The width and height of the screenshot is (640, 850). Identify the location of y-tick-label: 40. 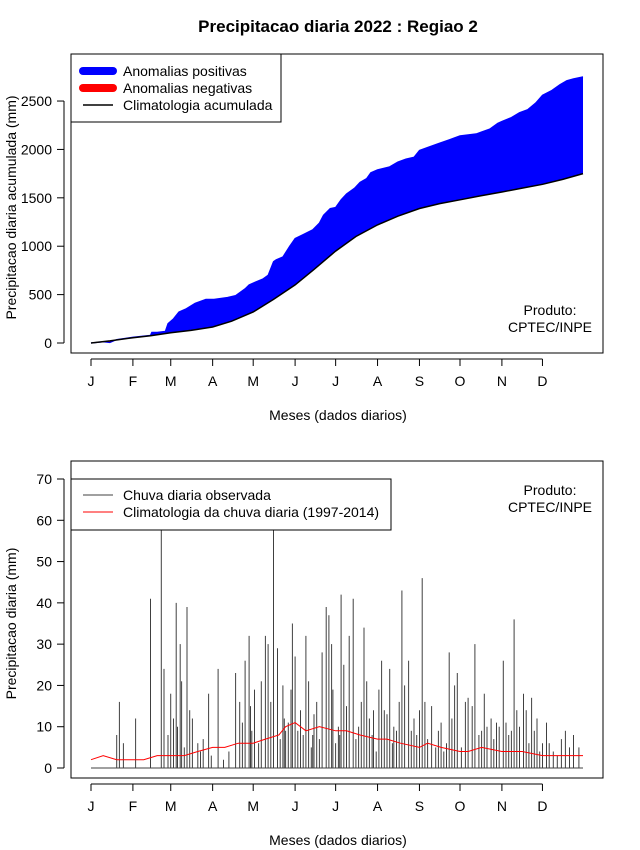
(44, 603).